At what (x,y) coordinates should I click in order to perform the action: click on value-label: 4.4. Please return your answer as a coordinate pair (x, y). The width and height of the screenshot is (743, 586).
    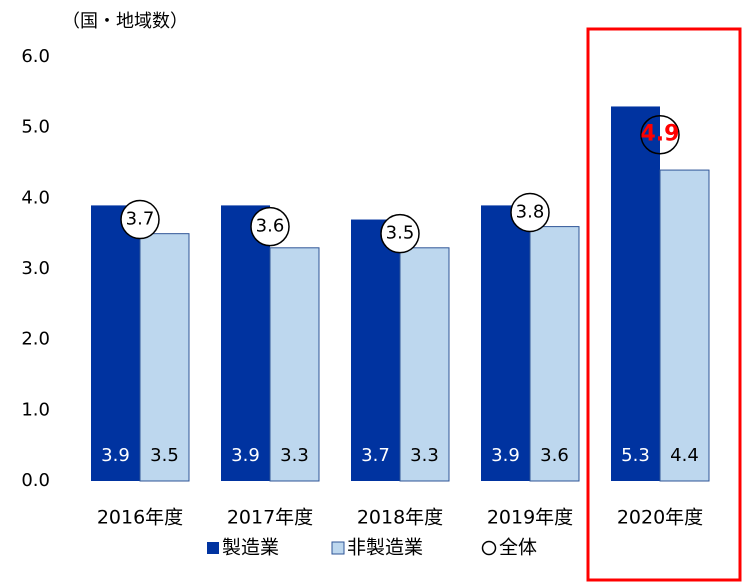
    Looking at the image, I should click on (684, 455).